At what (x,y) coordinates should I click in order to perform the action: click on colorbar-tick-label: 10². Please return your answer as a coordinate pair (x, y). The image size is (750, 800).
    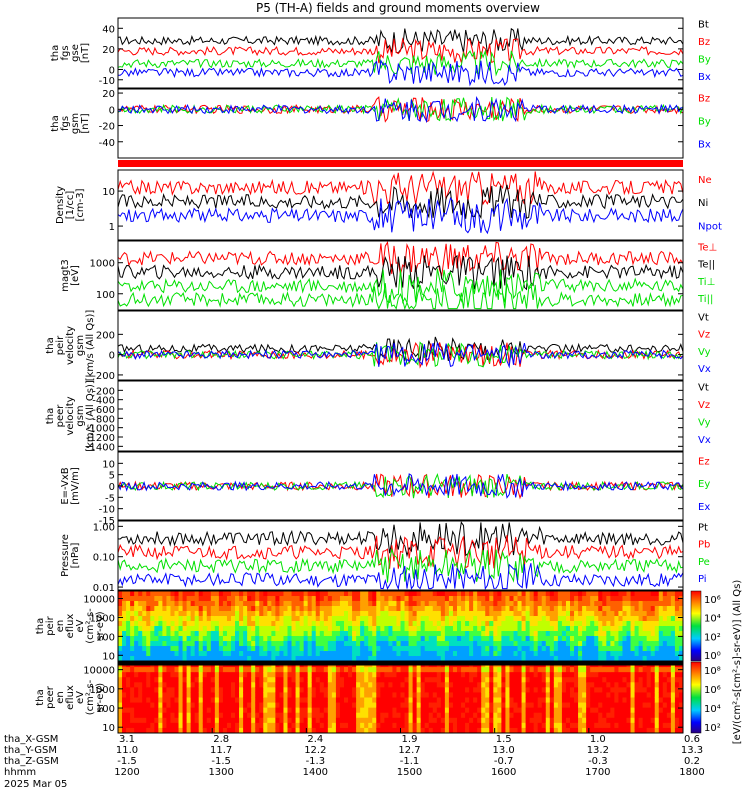
    Looking at the image, I should click on (712, 728).